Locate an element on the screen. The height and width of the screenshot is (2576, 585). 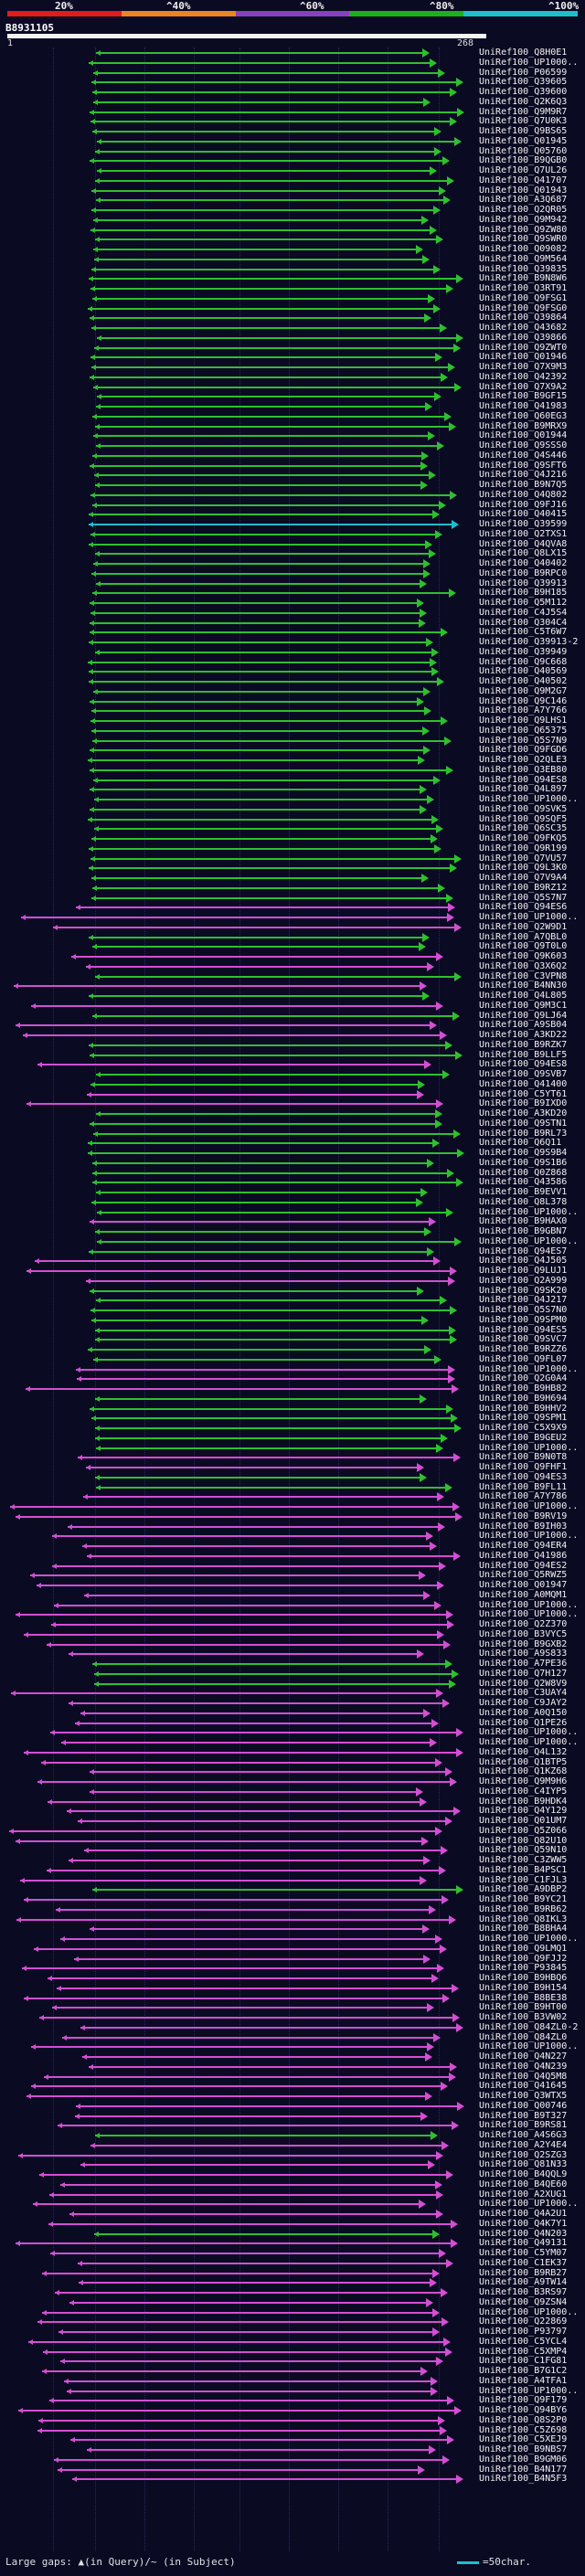
hit-id-link: UniRef100_Q5Z066 is located at coordinates (523, 1831).